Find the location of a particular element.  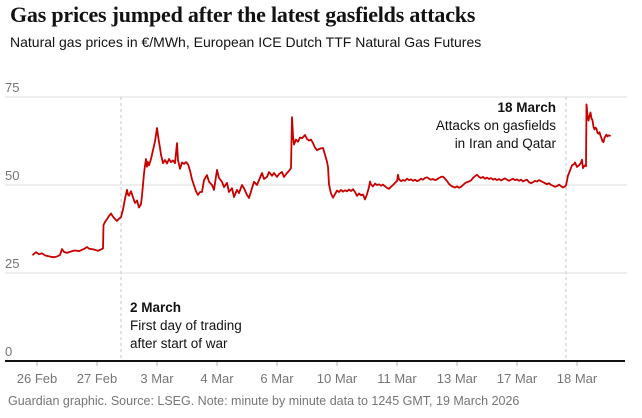

x-tick-label: 11 Mar is located at coordinates (397, 378).